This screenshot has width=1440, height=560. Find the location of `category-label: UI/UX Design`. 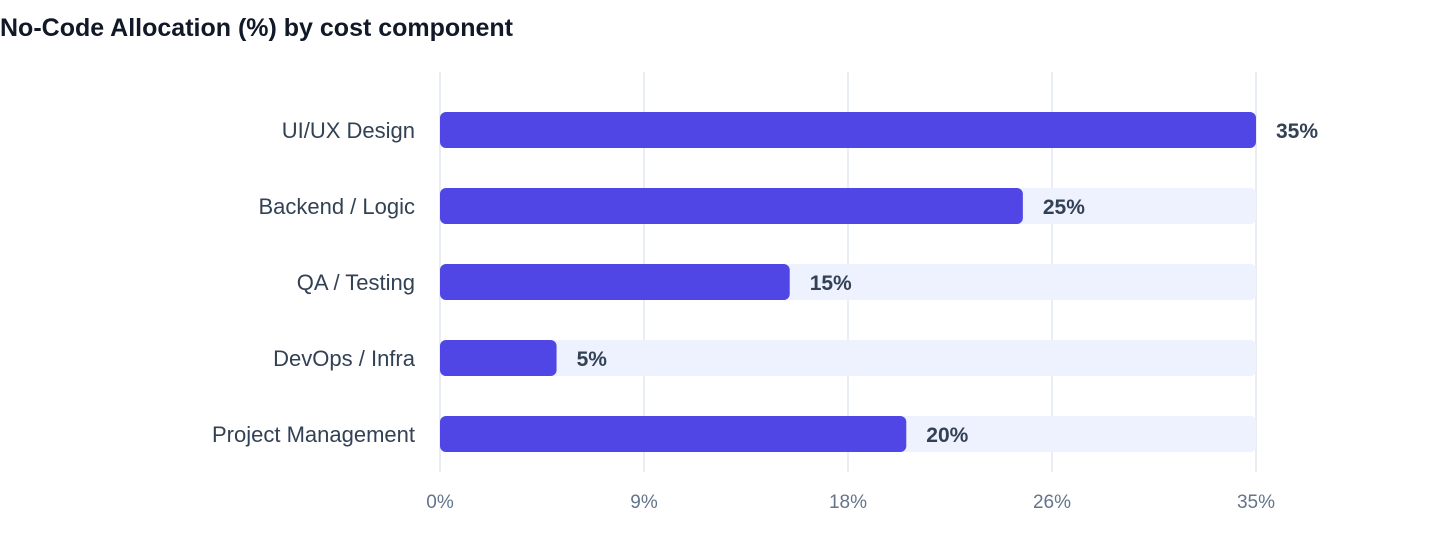

category-label: UI/UX Design is located at coordinates (348, 130).